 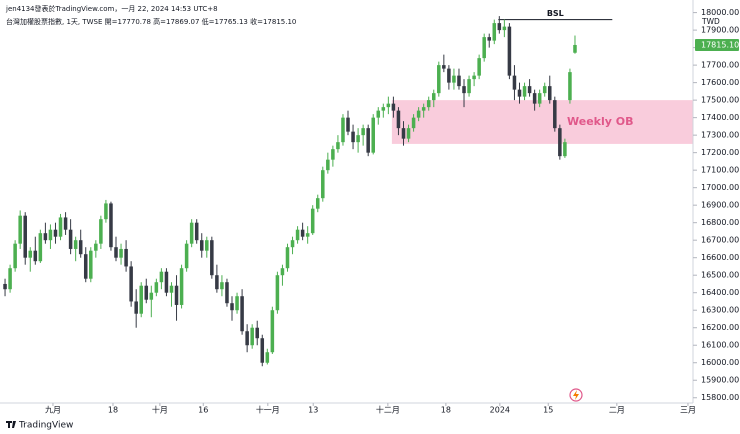 I want to click on y-tick-label: 17100.00, so click(x=720, y=170).